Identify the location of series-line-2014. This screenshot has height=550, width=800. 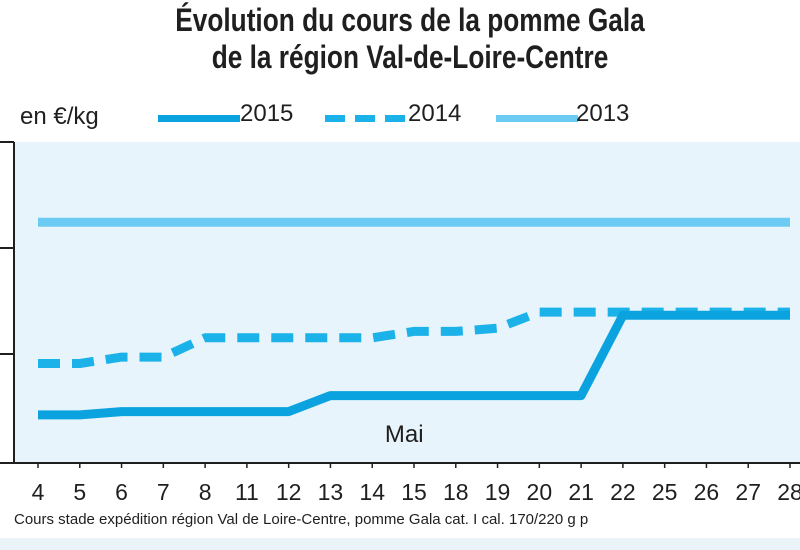
(414, 337).